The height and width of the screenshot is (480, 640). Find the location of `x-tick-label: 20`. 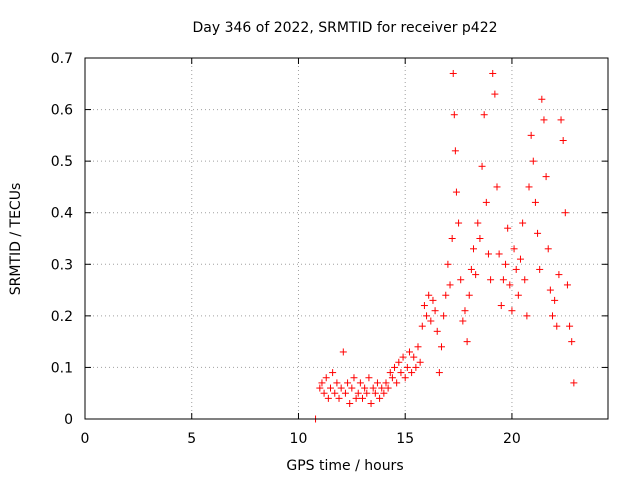

x-tick-label: 20 is located at coordinates (512, 439).